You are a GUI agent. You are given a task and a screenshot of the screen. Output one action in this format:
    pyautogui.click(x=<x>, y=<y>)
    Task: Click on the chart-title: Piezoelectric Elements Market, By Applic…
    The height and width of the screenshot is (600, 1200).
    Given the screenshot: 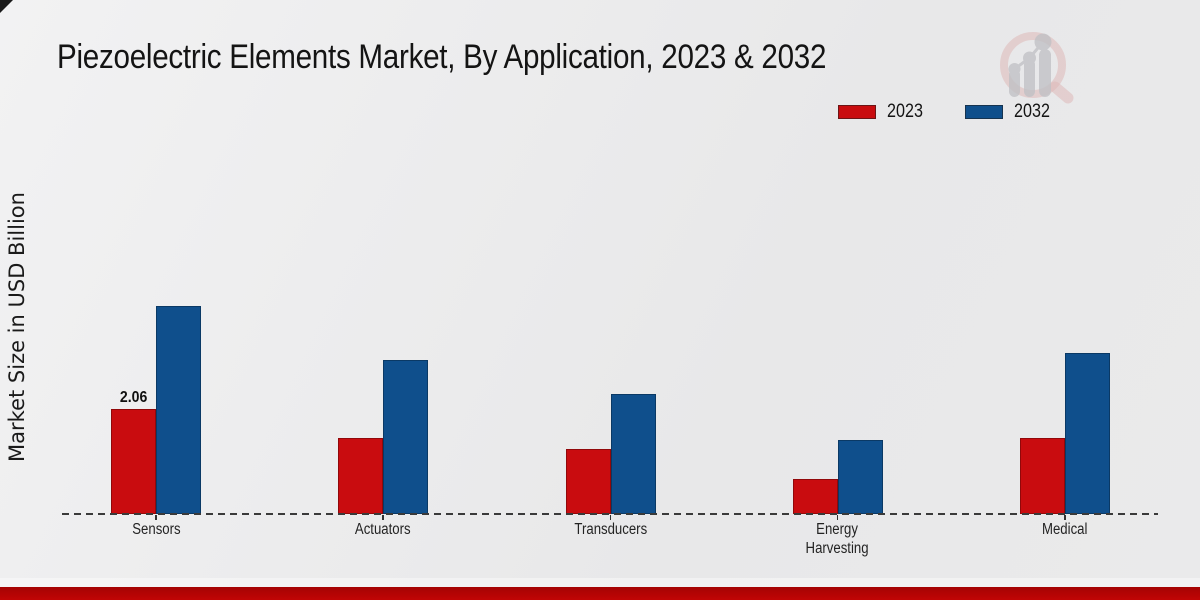 What is the action you would take?
    pyautogui.click(x=442, y=57)
    